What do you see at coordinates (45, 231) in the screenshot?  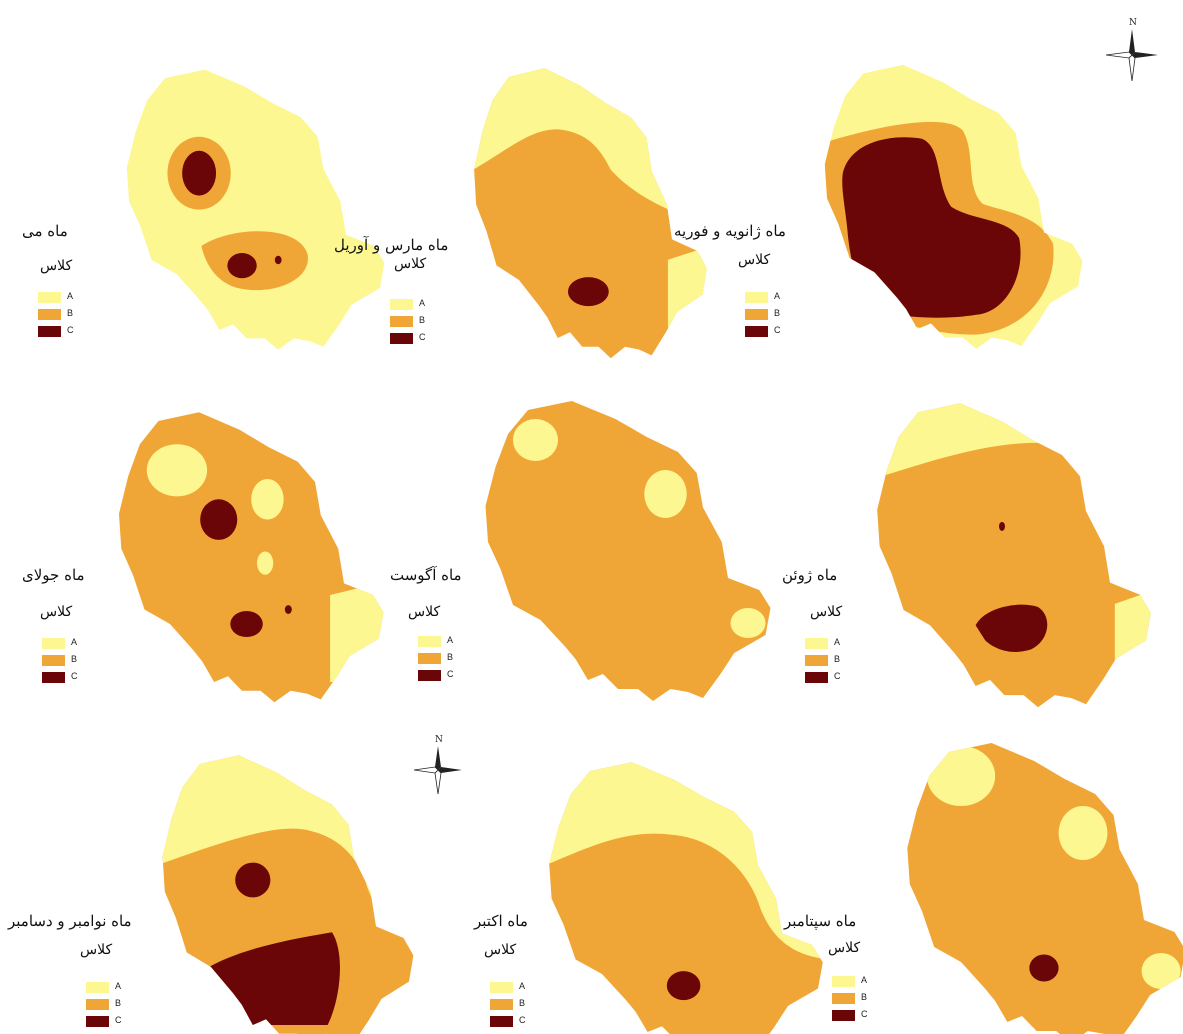 I see `panel-title-may: ماه می` at bounding box center [45, 231].